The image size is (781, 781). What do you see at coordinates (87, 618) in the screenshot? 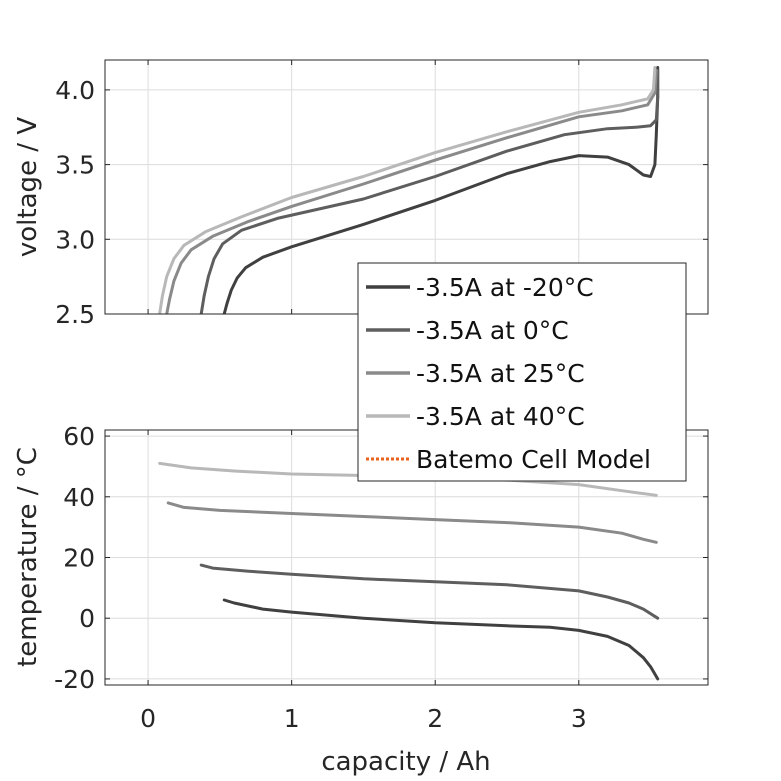
I see `temperature-y-tick-label: 0` at bounding box center [87, 618].